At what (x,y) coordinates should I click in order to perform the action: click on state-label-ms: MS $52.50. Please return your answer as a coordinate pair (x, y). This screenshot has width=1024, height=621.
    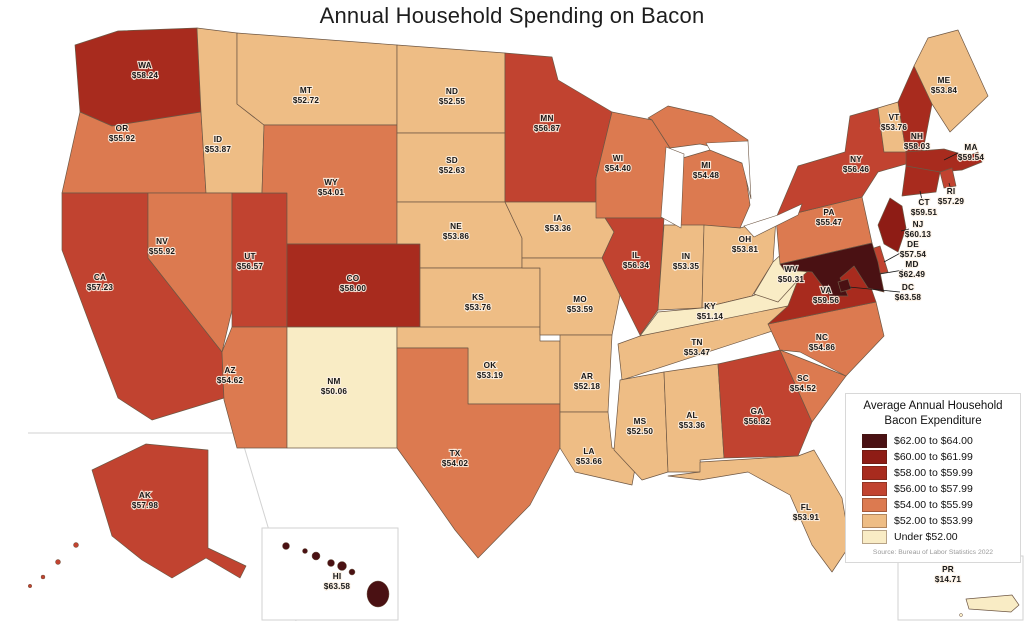
    Looking at the image, I should click on (640, 426).